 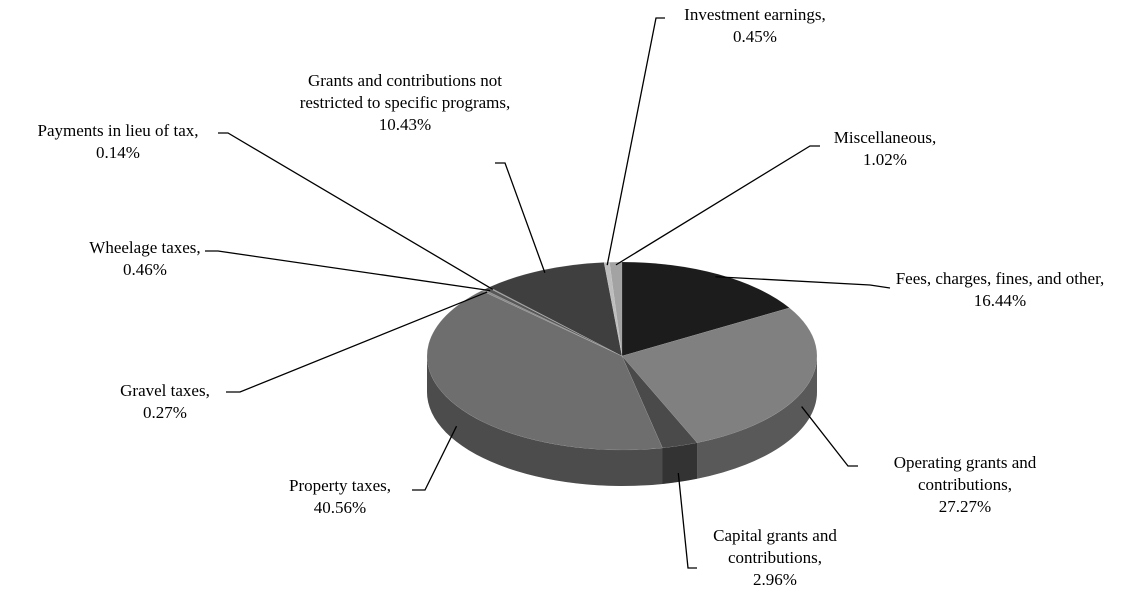 What do you see at coordinates (1000, 300) in the screenshot?
I see `label-value: 16.44%` at bounding box center [1000, 300].